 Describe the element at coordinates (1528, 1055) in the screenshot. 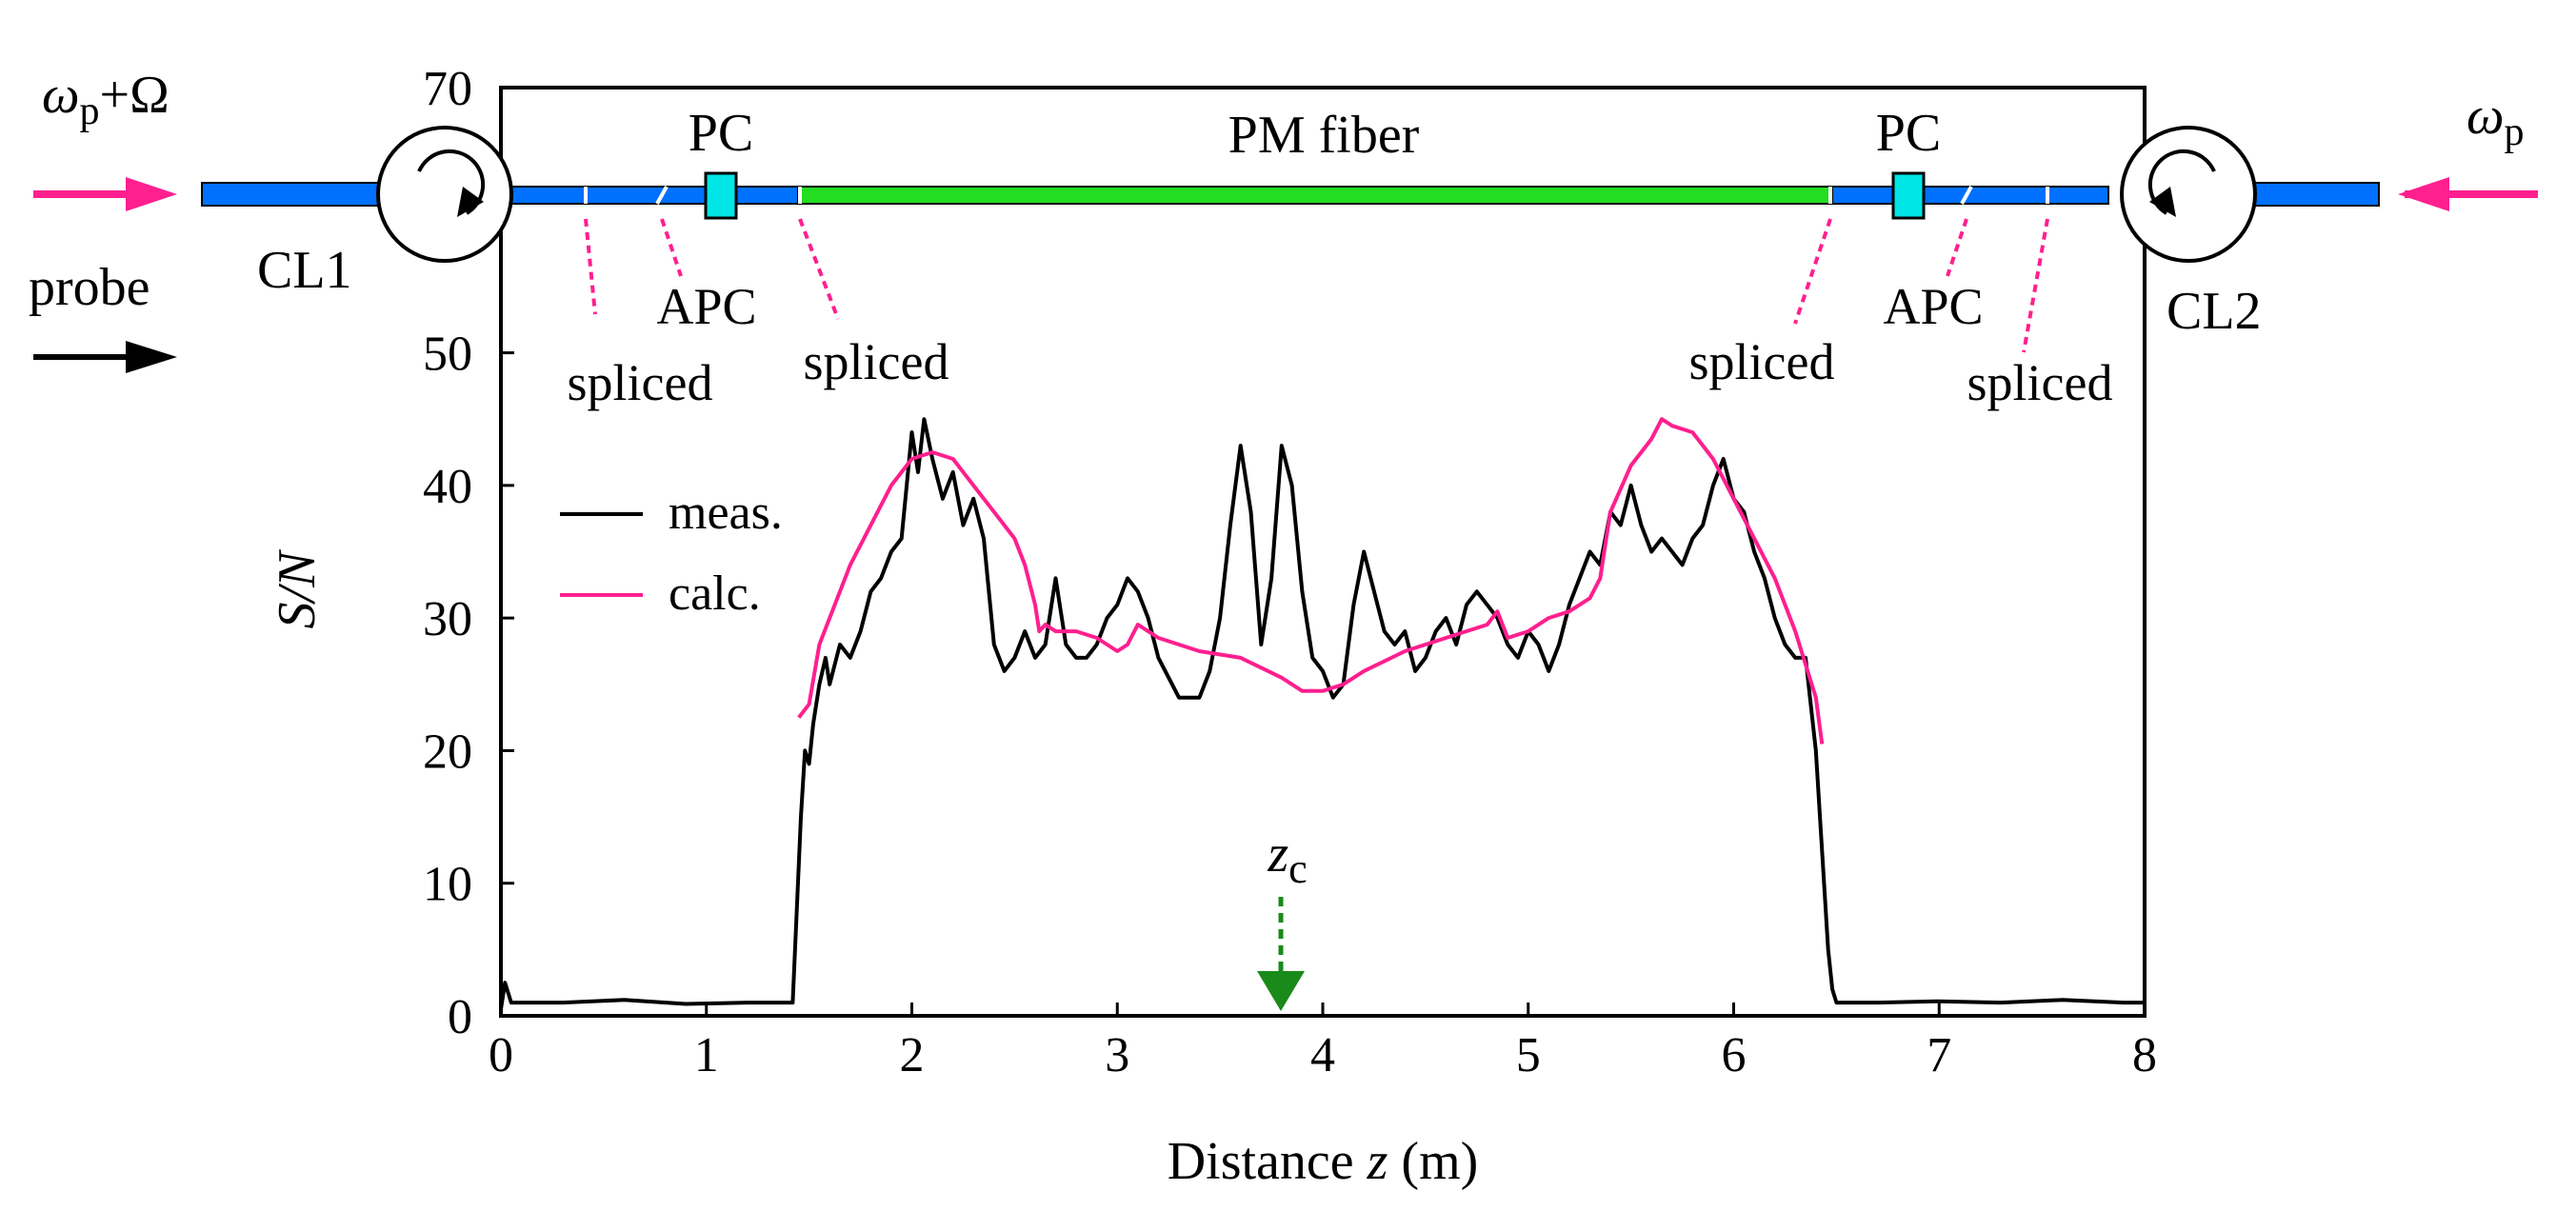

I see `x-tick-label: 5` at that location.